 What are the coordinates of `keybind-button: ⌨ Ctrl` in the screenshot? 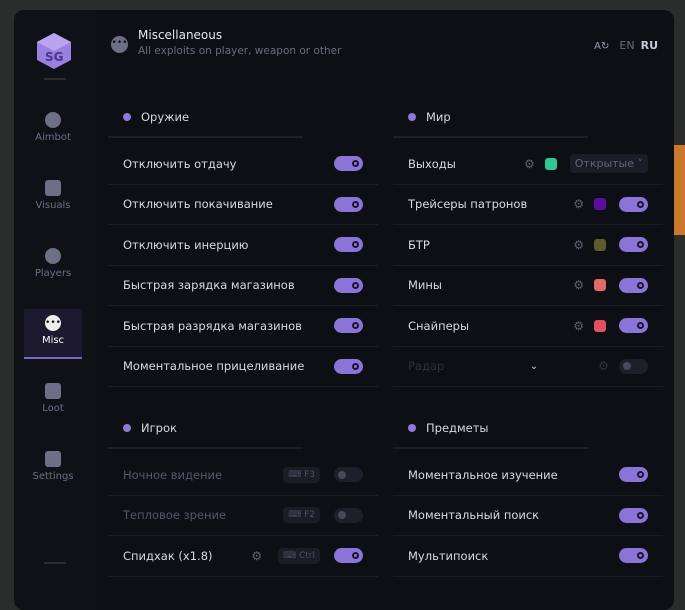 It's located at (299, 555).